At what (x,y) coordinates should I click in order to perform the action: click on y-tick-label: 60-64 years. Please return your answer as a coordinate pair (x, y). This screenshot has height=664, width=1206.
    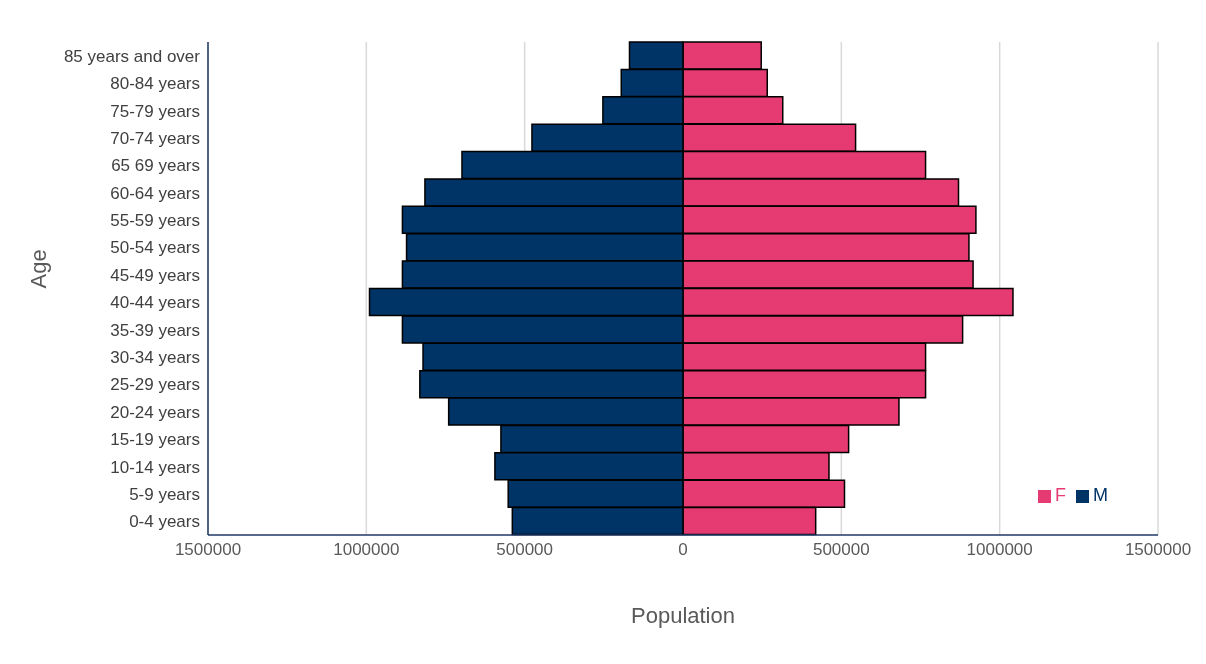
    Looking at the image, I should click on (155, 193).